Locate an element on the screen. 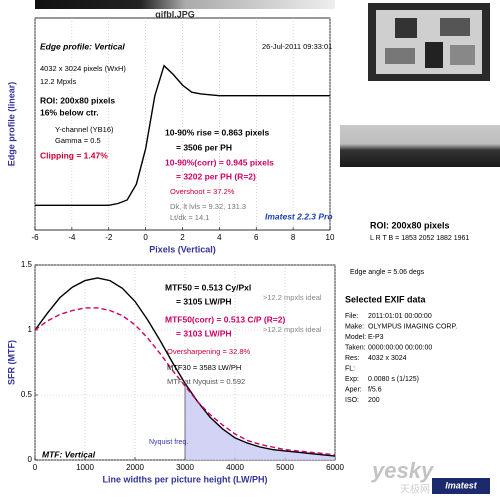  x-tick-label: 1000 is located at coordinates (85, 467).